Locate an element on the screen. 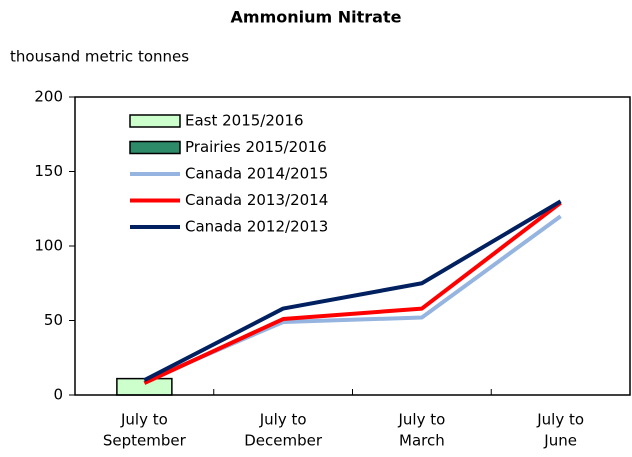 Image resolution: width=632 pixels, height=457 pixels. x-tick-label: June is located at coordinates (560, 441).